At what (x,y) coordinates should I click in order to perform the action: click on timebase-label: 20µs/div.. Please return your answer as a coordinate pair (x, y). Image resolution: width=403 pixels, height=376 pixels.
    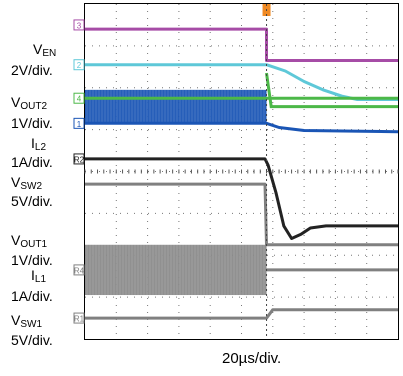
    Looking at the image, I should click on (252, 358).